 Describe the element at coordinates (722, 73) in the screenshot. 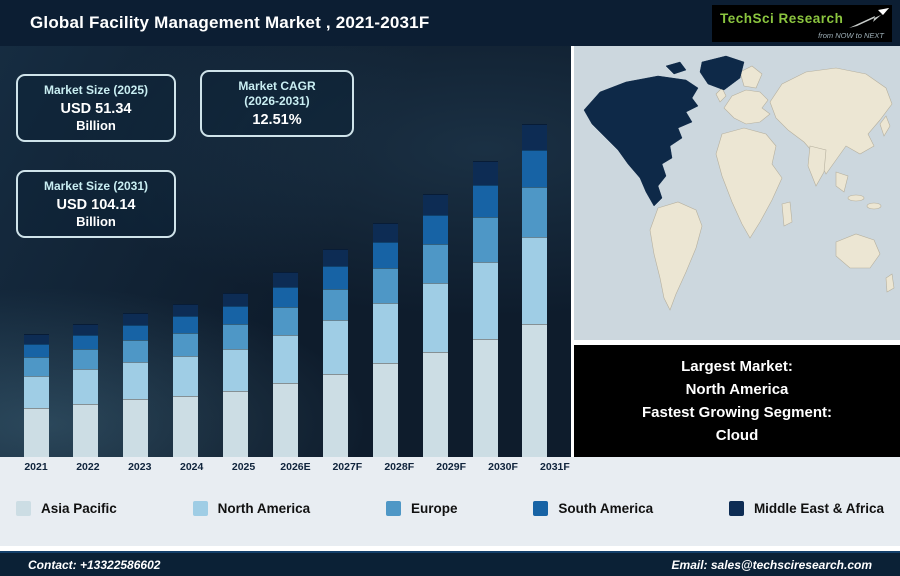

I see `region-greenland` at that location.